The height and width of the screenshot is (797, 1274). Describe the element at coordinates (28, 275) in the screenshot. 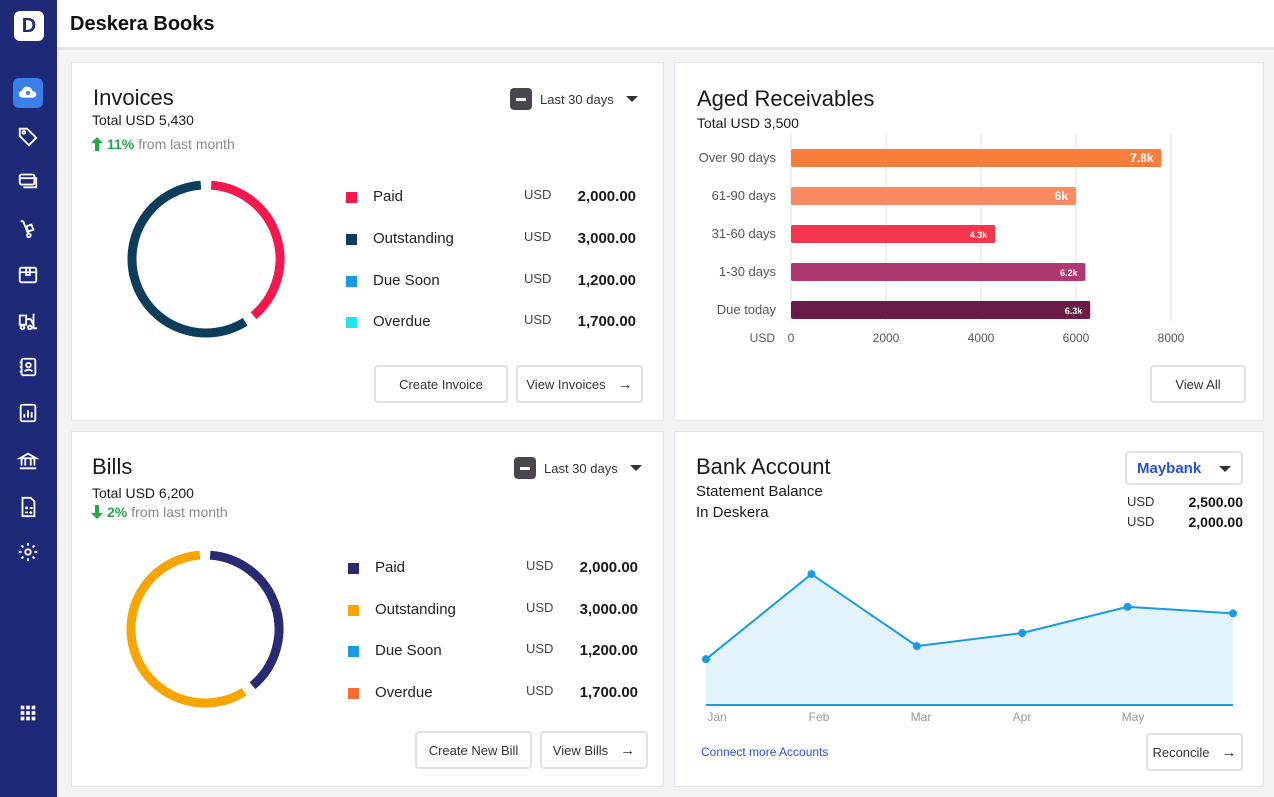

I see `box-icon` at that location.